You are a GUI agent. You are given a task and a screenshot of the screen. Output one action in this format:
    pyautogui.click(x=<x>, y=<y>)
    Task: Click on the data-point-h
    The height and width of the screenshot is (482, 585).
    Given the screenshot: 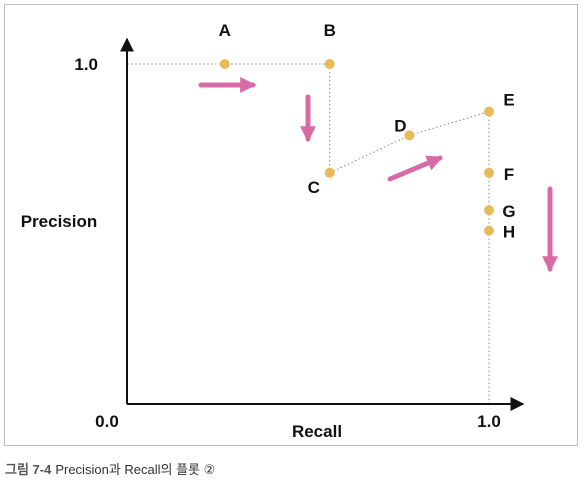 What is the action you would take?
    pyautogui.click(x=489, y=230)
    